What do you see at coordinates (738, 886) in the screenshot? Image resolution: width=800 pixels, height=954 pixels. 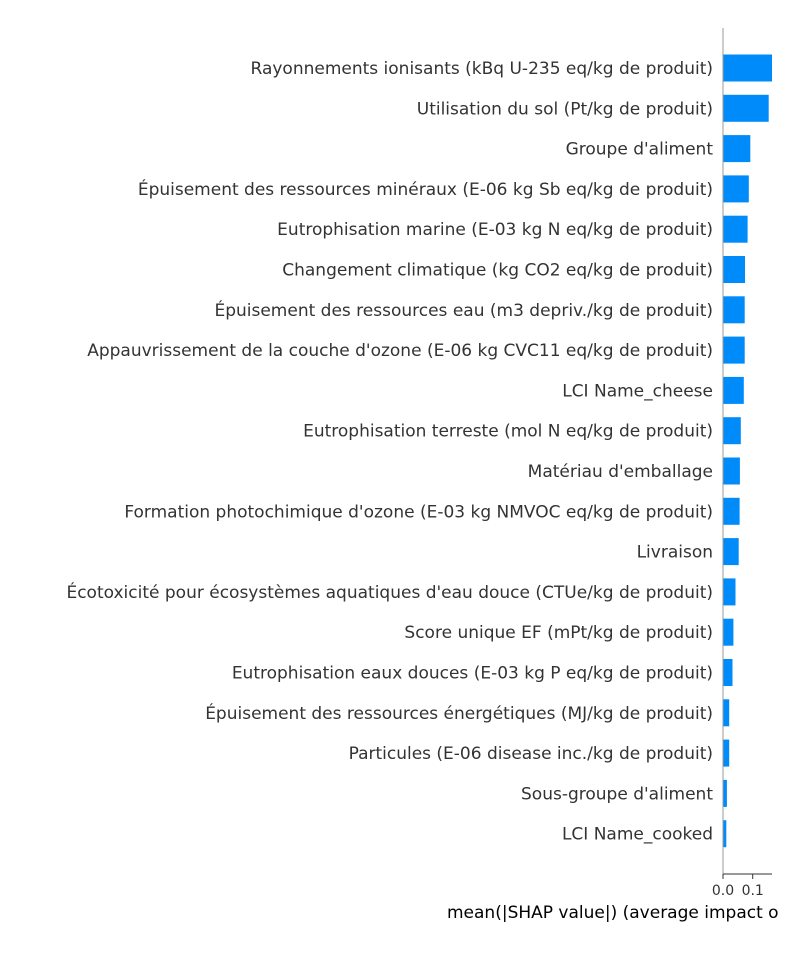 I see `x-ticks-group: 0.0 0.1` at bounding box center [738, 886].